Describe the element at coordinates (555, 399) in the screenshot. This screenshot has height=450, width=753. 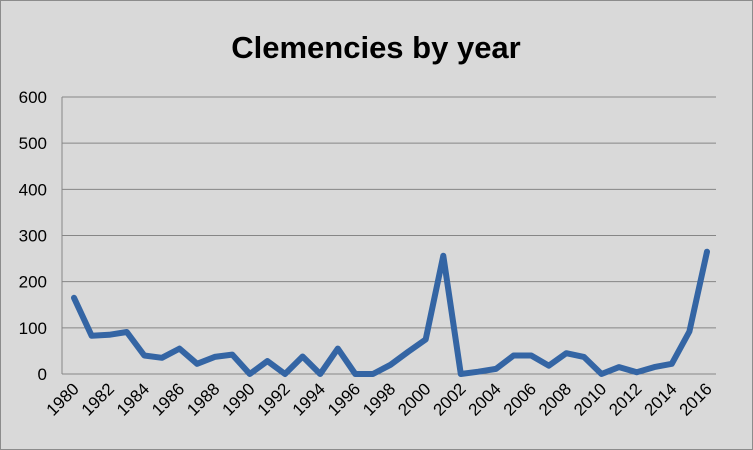
I see `x-tick-label: 2008` at that location.